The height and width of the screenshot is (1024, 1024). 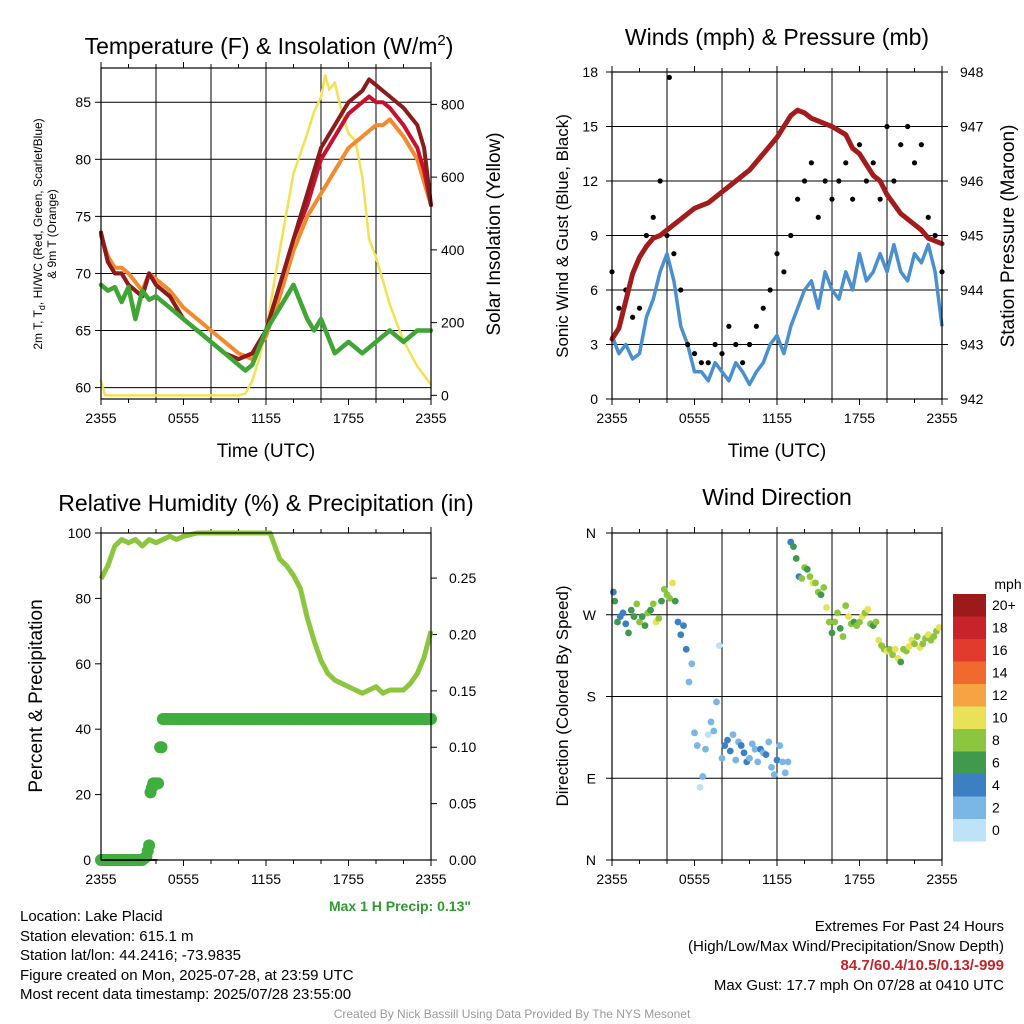 What do you see at coordinates (922, 965) in the screenshot?
I see `extremes-values: 84.7/60.4/10.5/0.13/-999` at bounding box center [922, 965].